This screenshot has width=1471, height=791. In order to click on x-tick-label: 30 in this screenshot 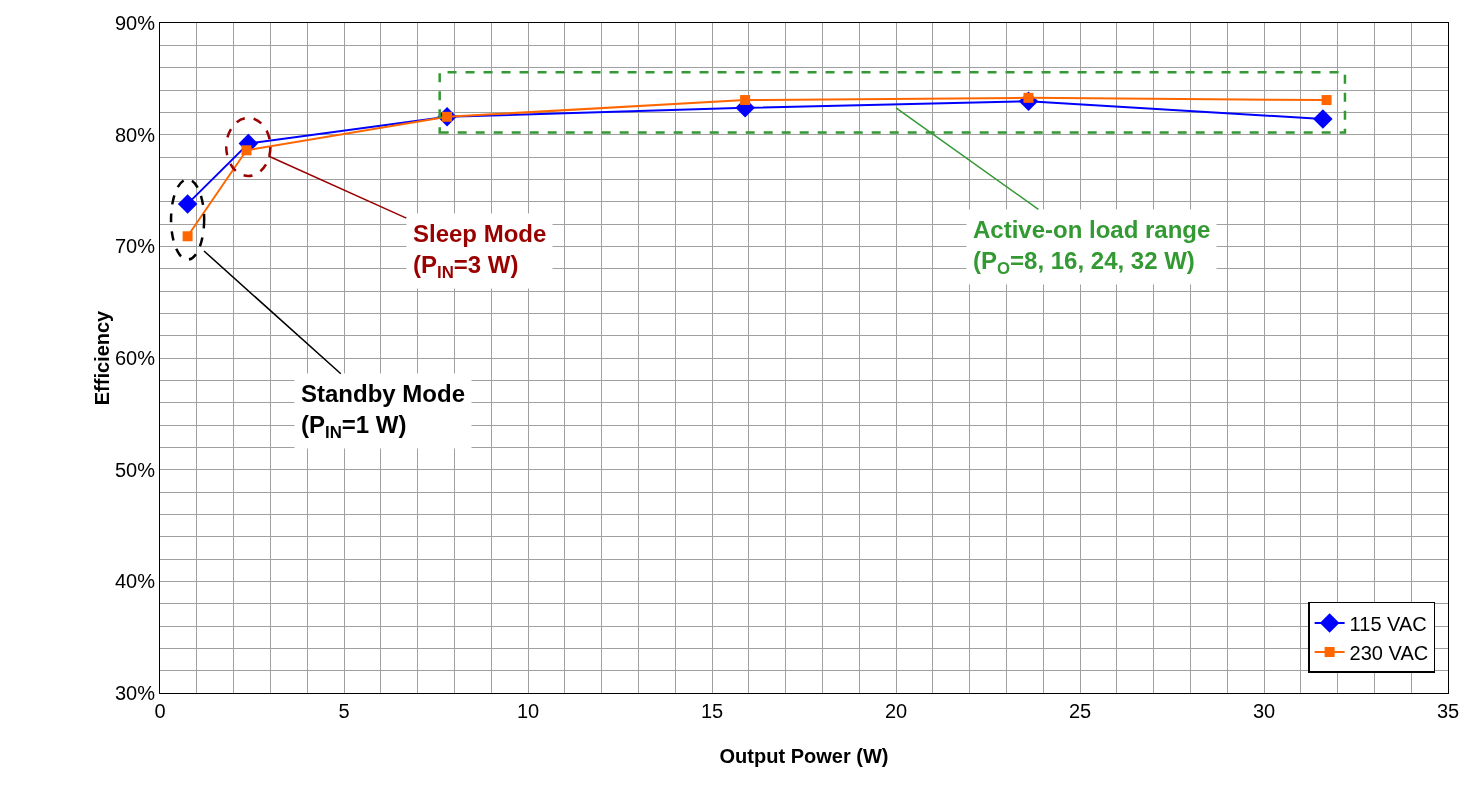, I will do `click(1264, 711)`.